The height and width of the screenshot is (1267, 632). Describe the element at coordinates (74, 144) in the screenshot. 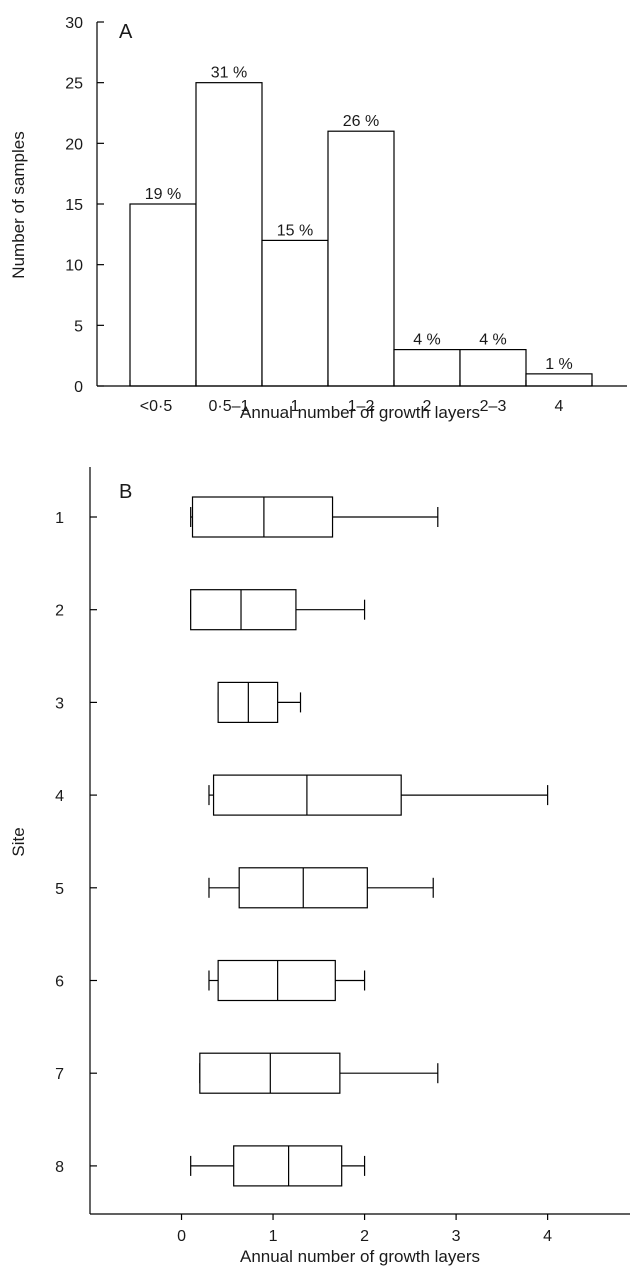

I see `y-tick-label-a: 20` at that location.